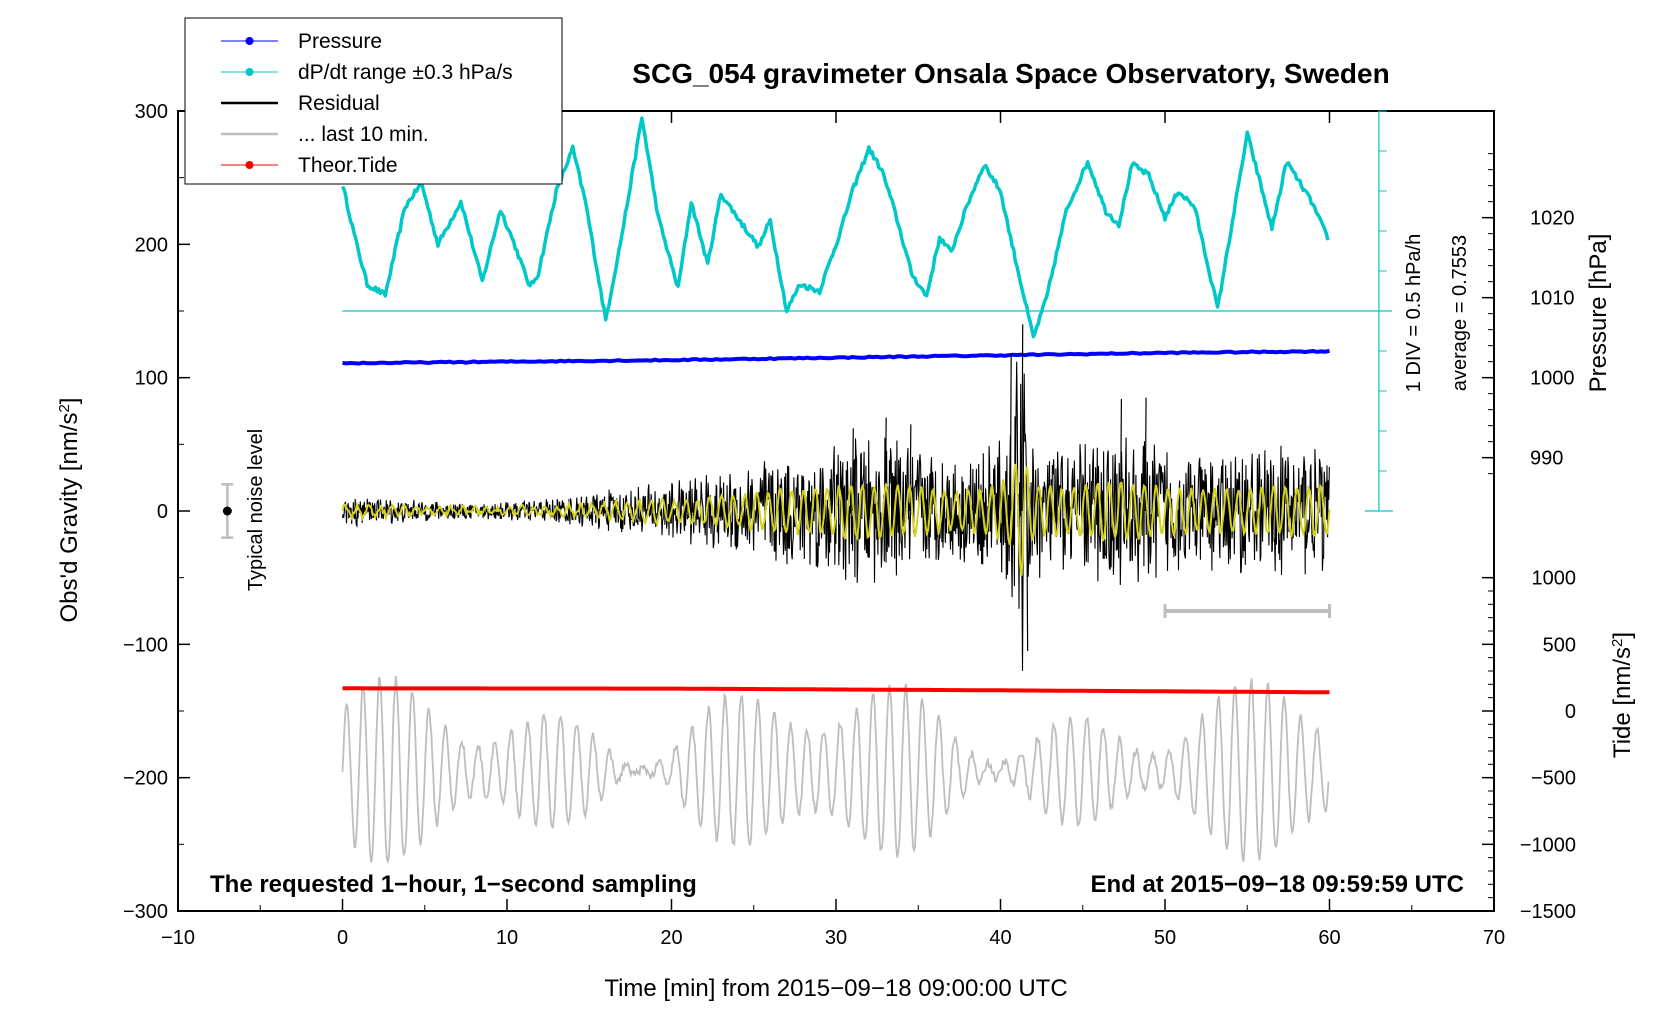 The image size is (1676, 1020). What do you see at coordinates (1552, 299) in the screenshot?
I see `pressure-tick-label: 1010` at bounding box center [1552, 299].